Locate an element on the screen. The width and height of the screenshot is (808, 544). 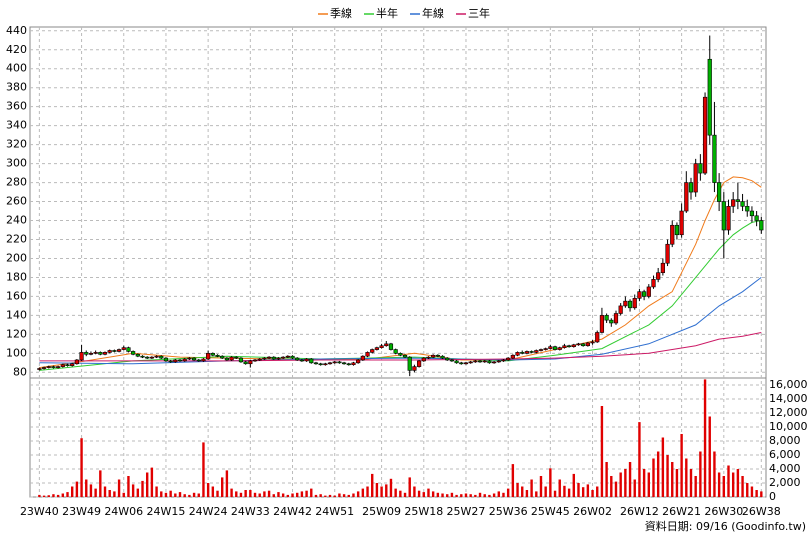
y-tick-label: 120 is located at coordinates (16, 333).